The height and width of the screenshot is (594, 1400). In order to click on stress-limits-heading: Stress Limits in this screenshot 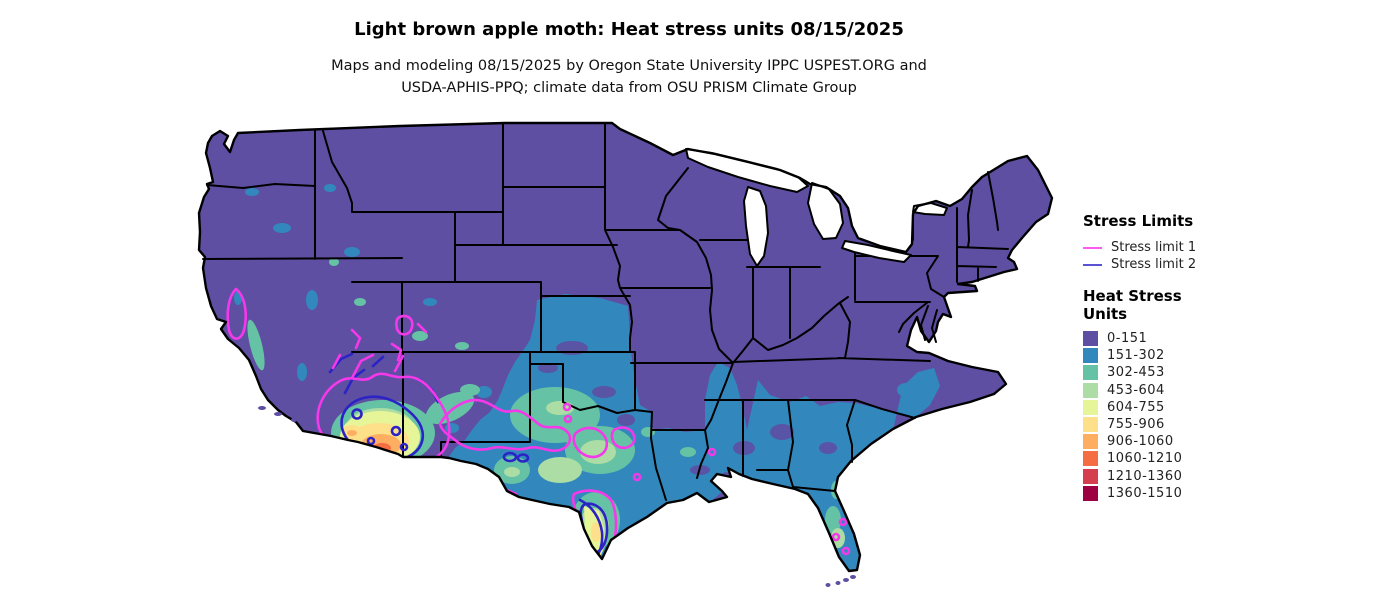, I will do `click(1138, 221)`.